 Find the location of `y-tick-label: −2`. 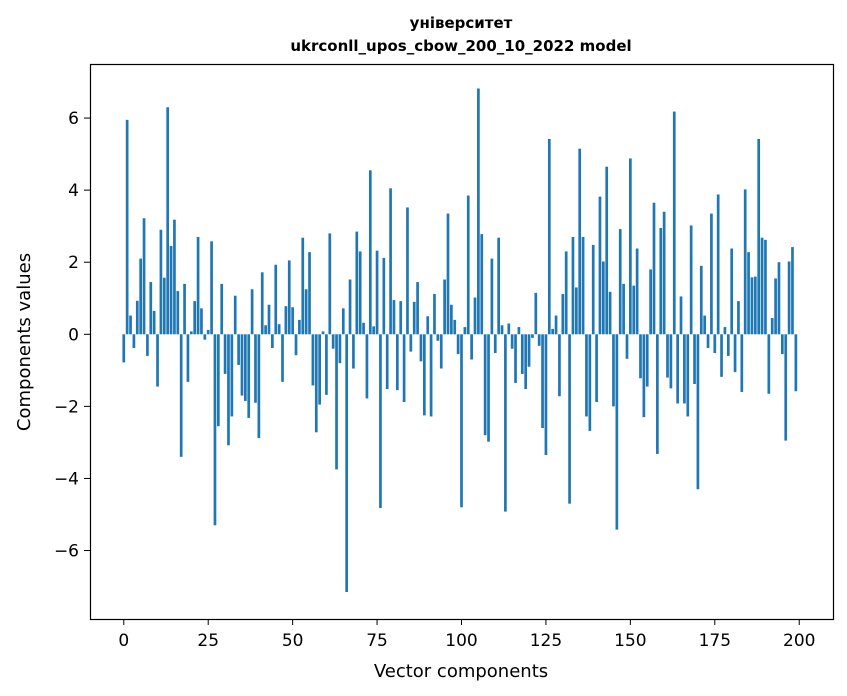

y-tick-label: −2 is located at coordinates (66, 407).